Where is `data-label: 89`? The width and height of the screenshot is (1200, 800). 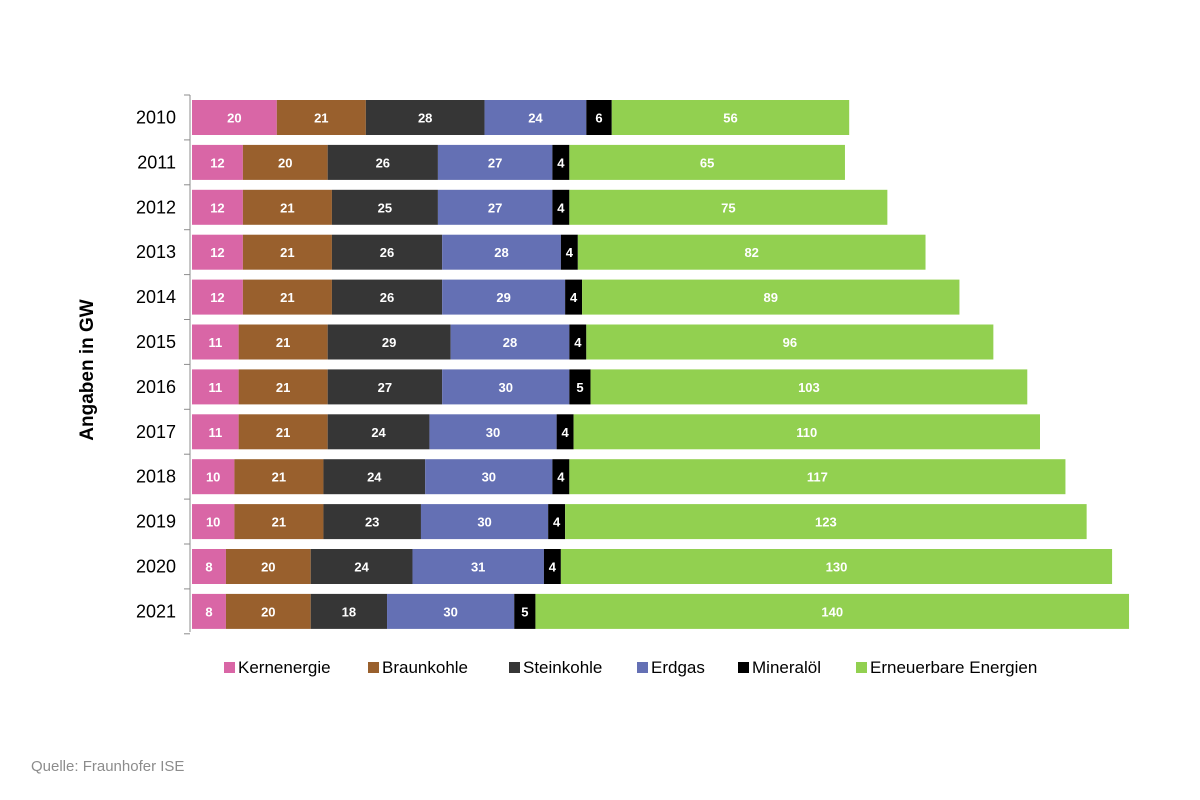
data-label: 89 is located at coordinates (771, 297).